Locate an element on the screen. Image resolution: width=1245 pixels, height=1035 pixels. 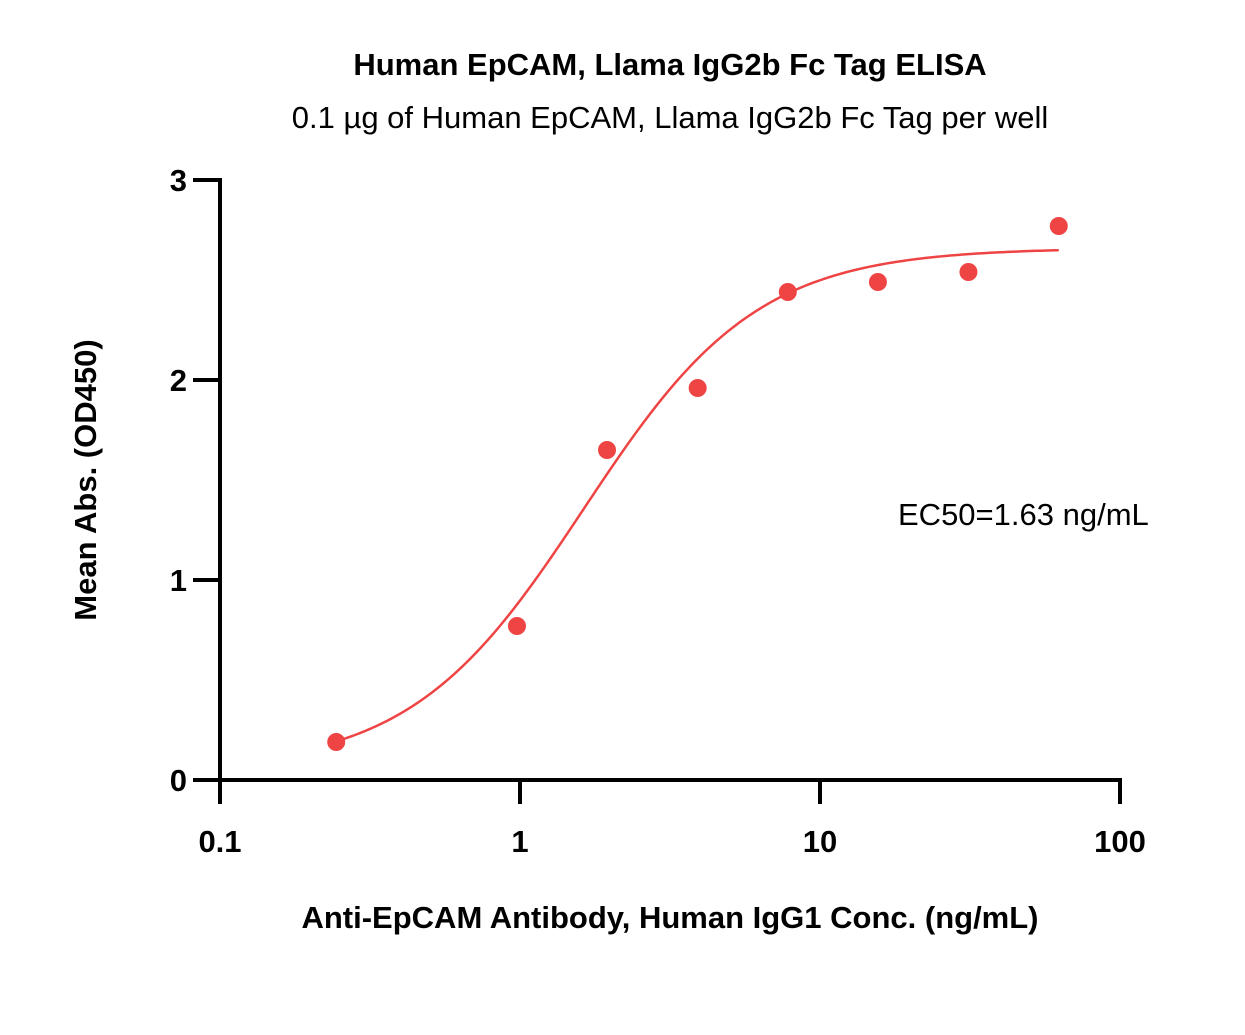
y-tick-label: 3 is located at coordinates (178, 180).